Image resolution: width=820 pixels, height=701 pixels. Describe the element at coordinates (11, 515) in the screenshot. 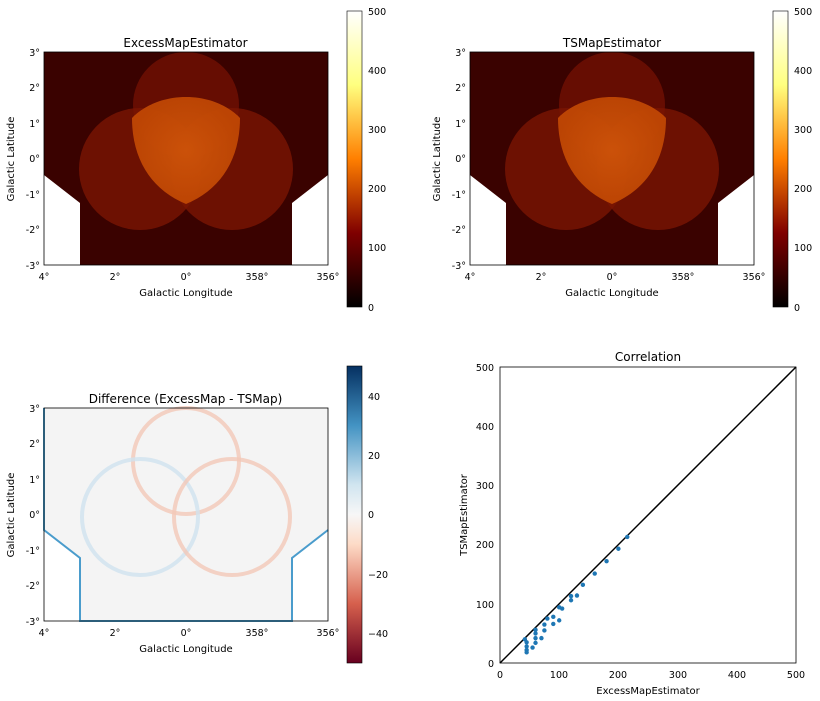

I see `diff-ylabel: Galactic Latitude` at that location.